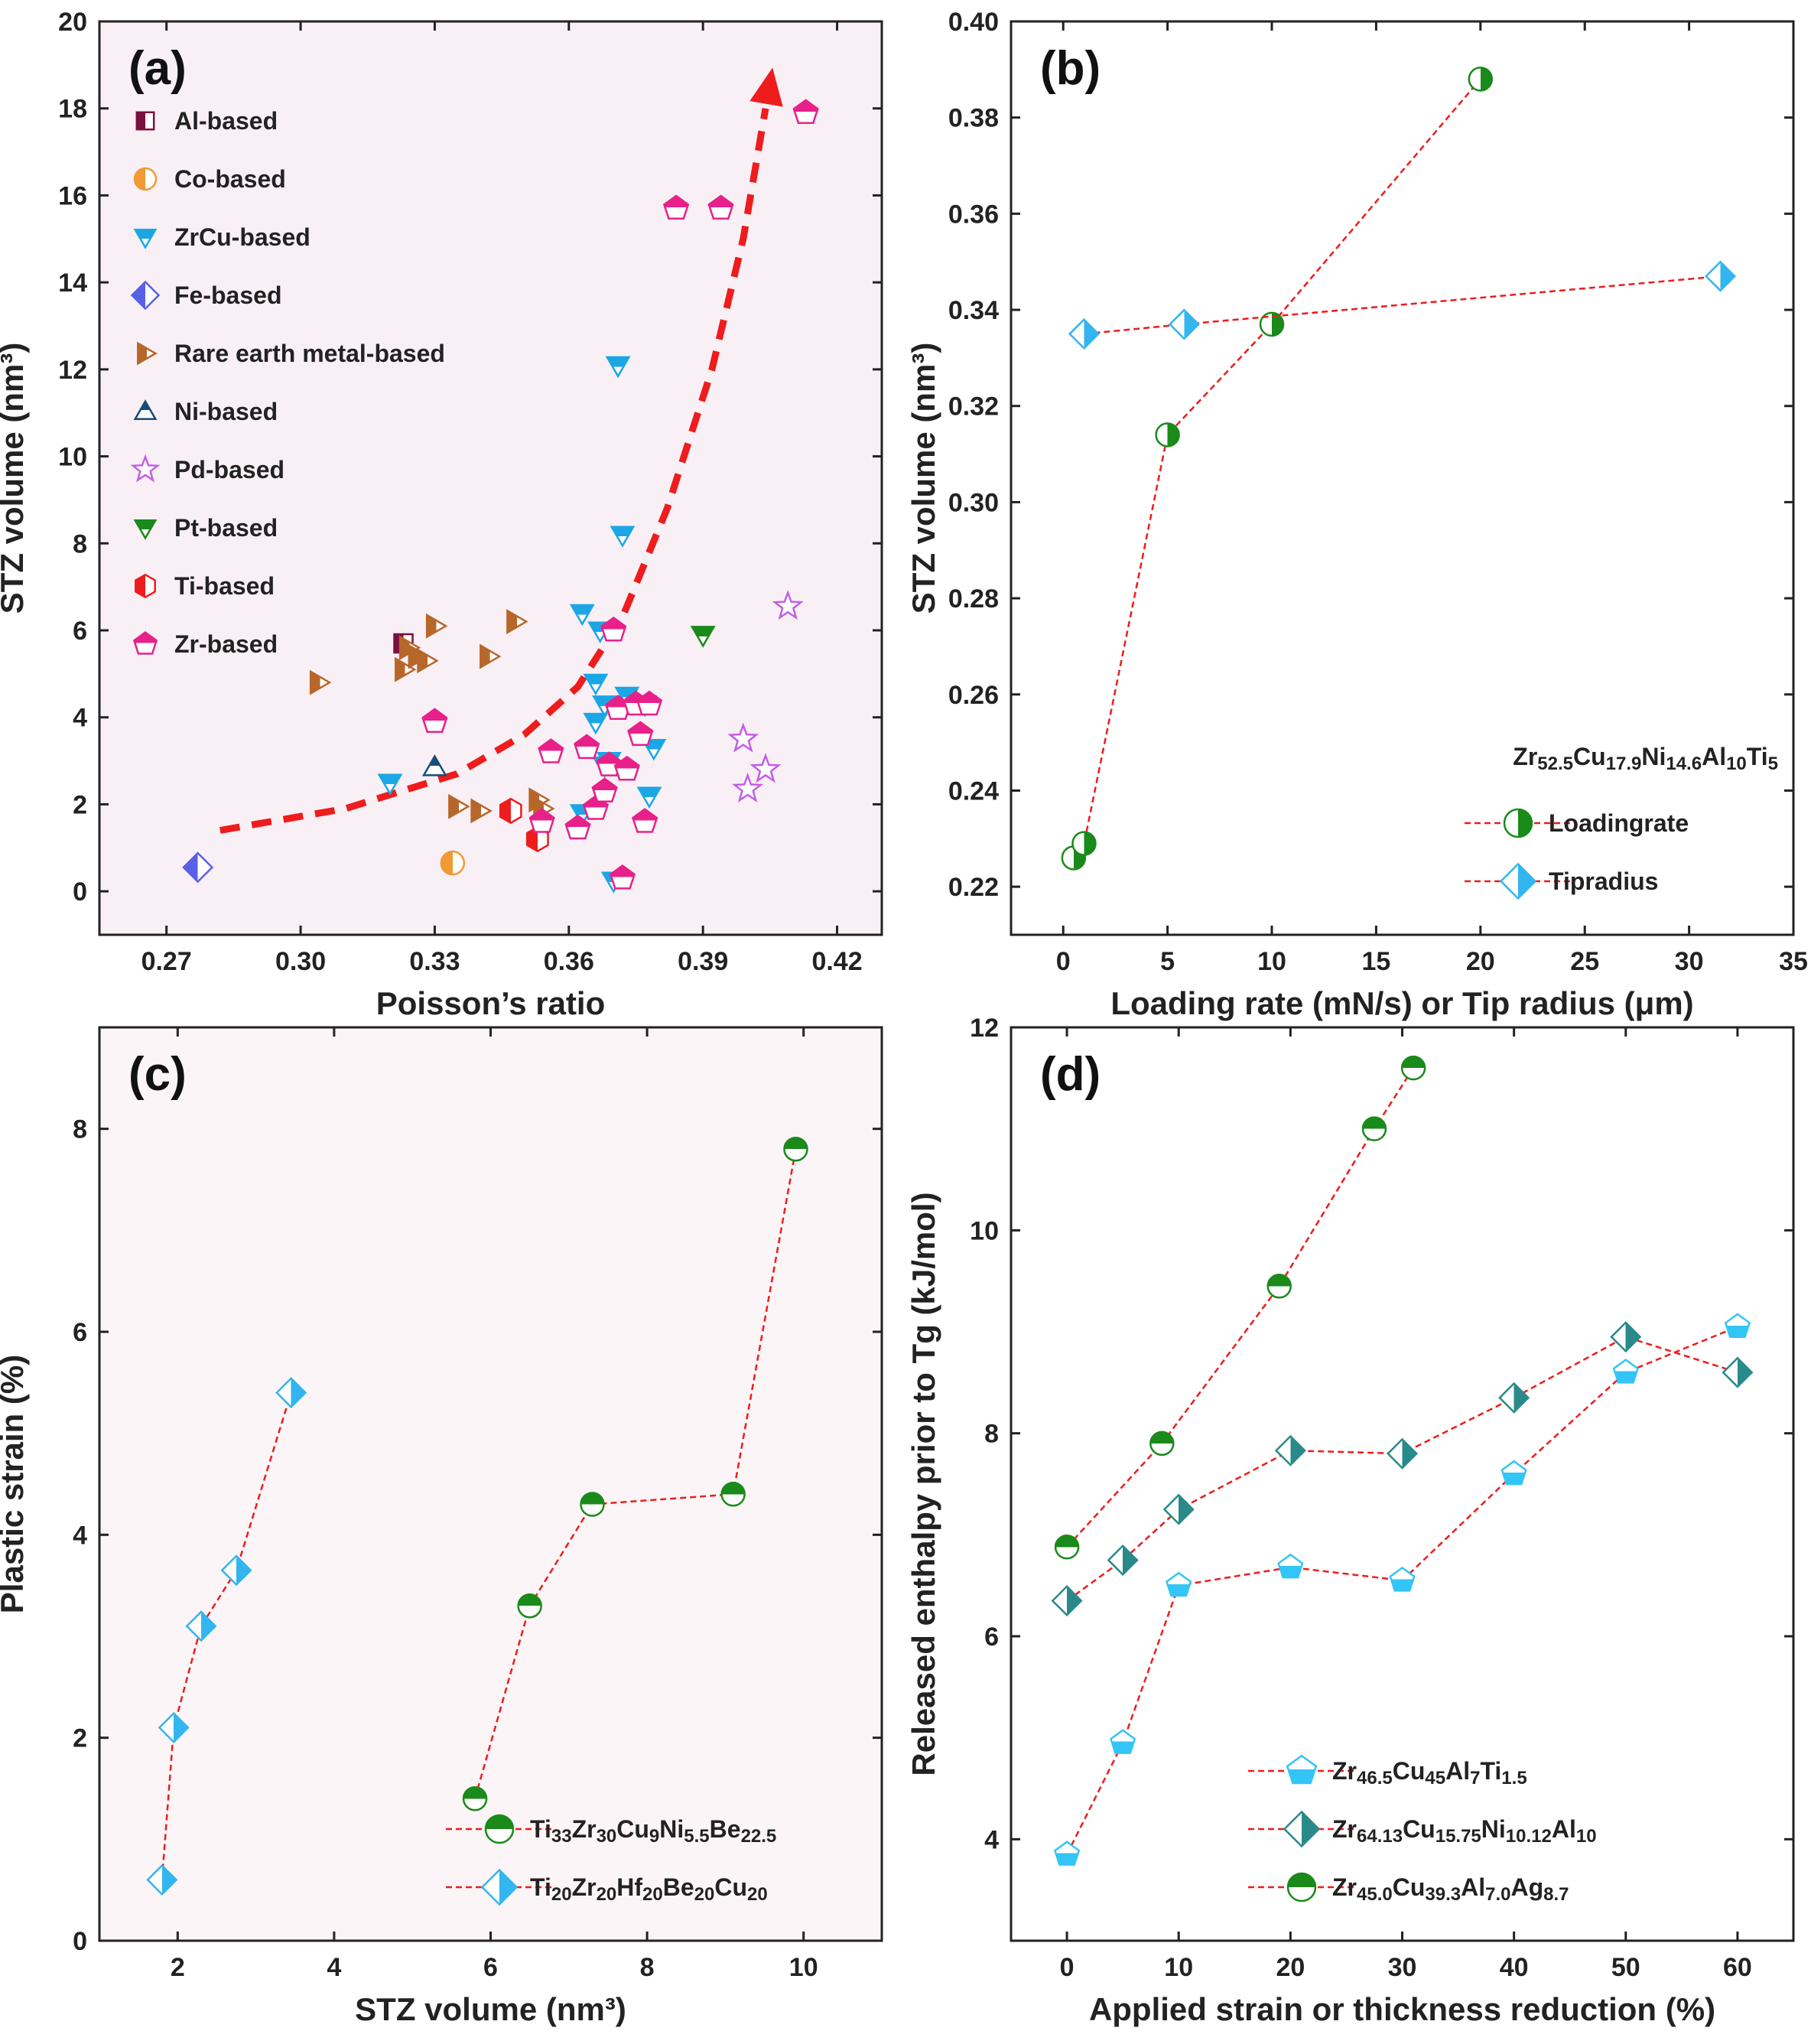 The image size is (1811, 2044). Describe the element at coordinates (1429, 1772) in the screenshot. I see `legend-label: Zr46.5Cu45Al7Ti1.5` at that location.